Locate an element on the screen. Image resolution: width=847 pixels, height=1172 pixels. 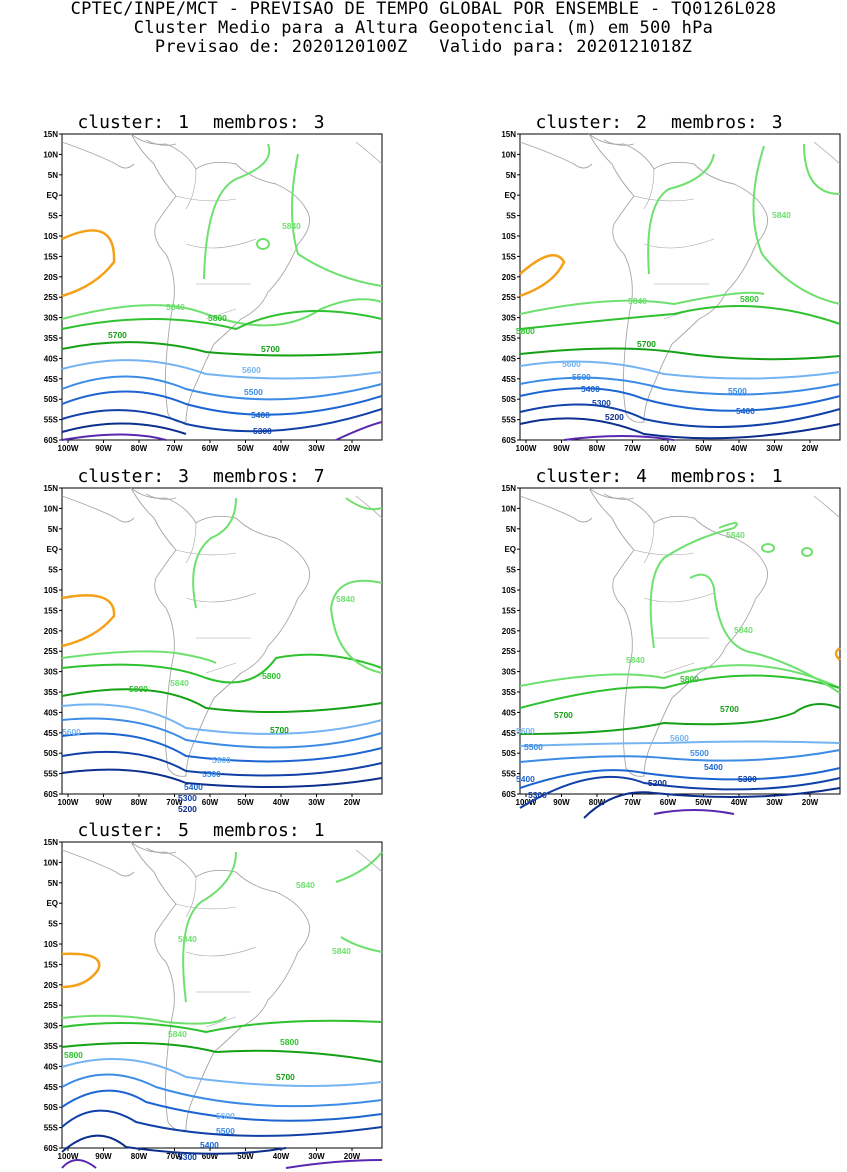
africa-coast is located at coordinates (369, 507).